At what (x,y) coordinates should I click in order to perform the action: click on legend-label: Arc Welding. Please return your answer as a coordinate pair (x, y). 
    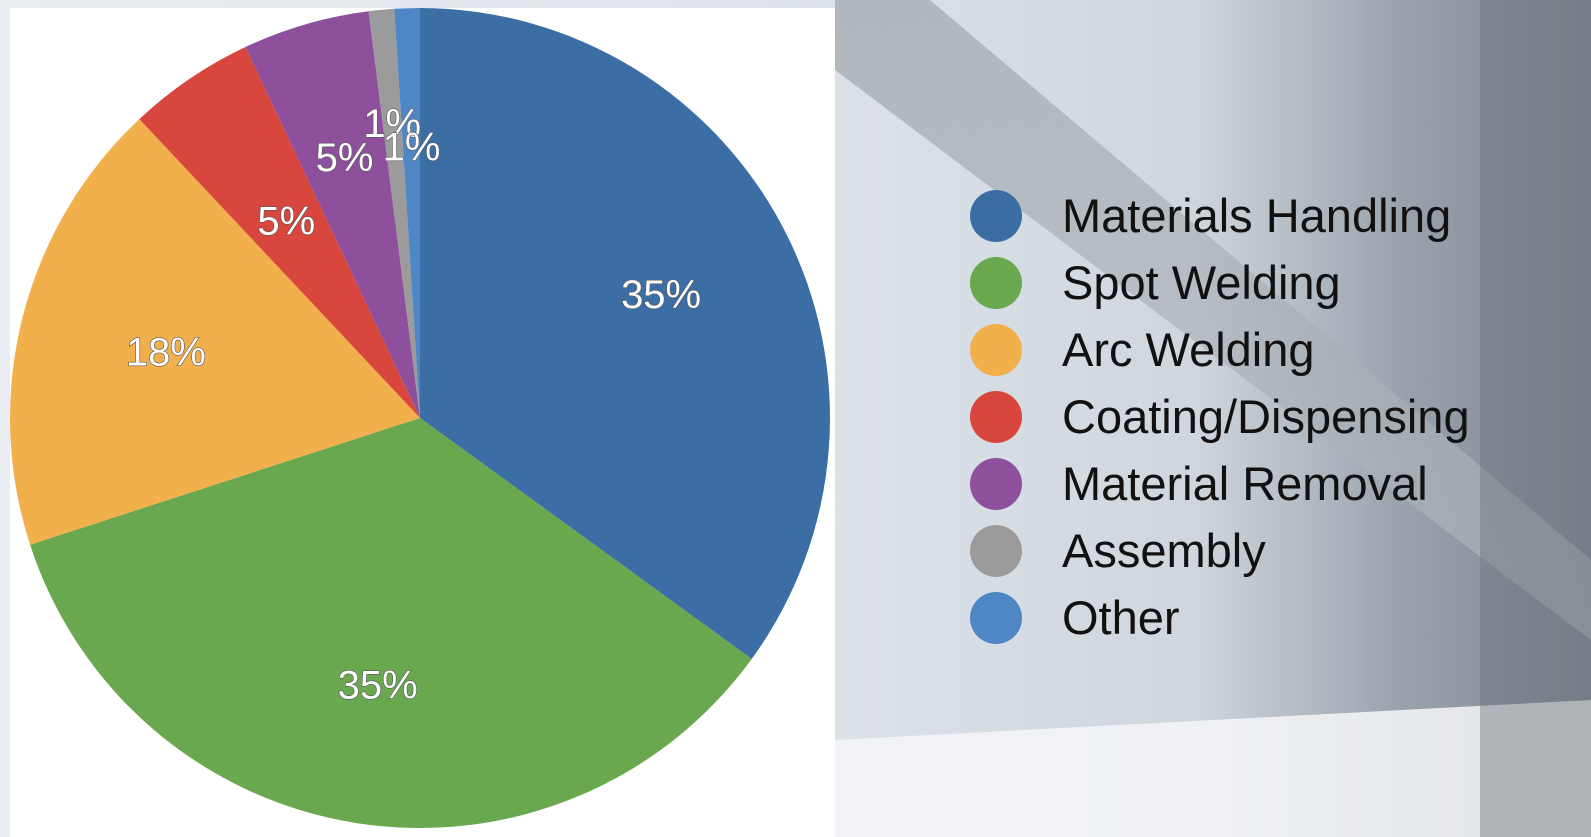
    Looking at the image, I should click on (1188, 349).